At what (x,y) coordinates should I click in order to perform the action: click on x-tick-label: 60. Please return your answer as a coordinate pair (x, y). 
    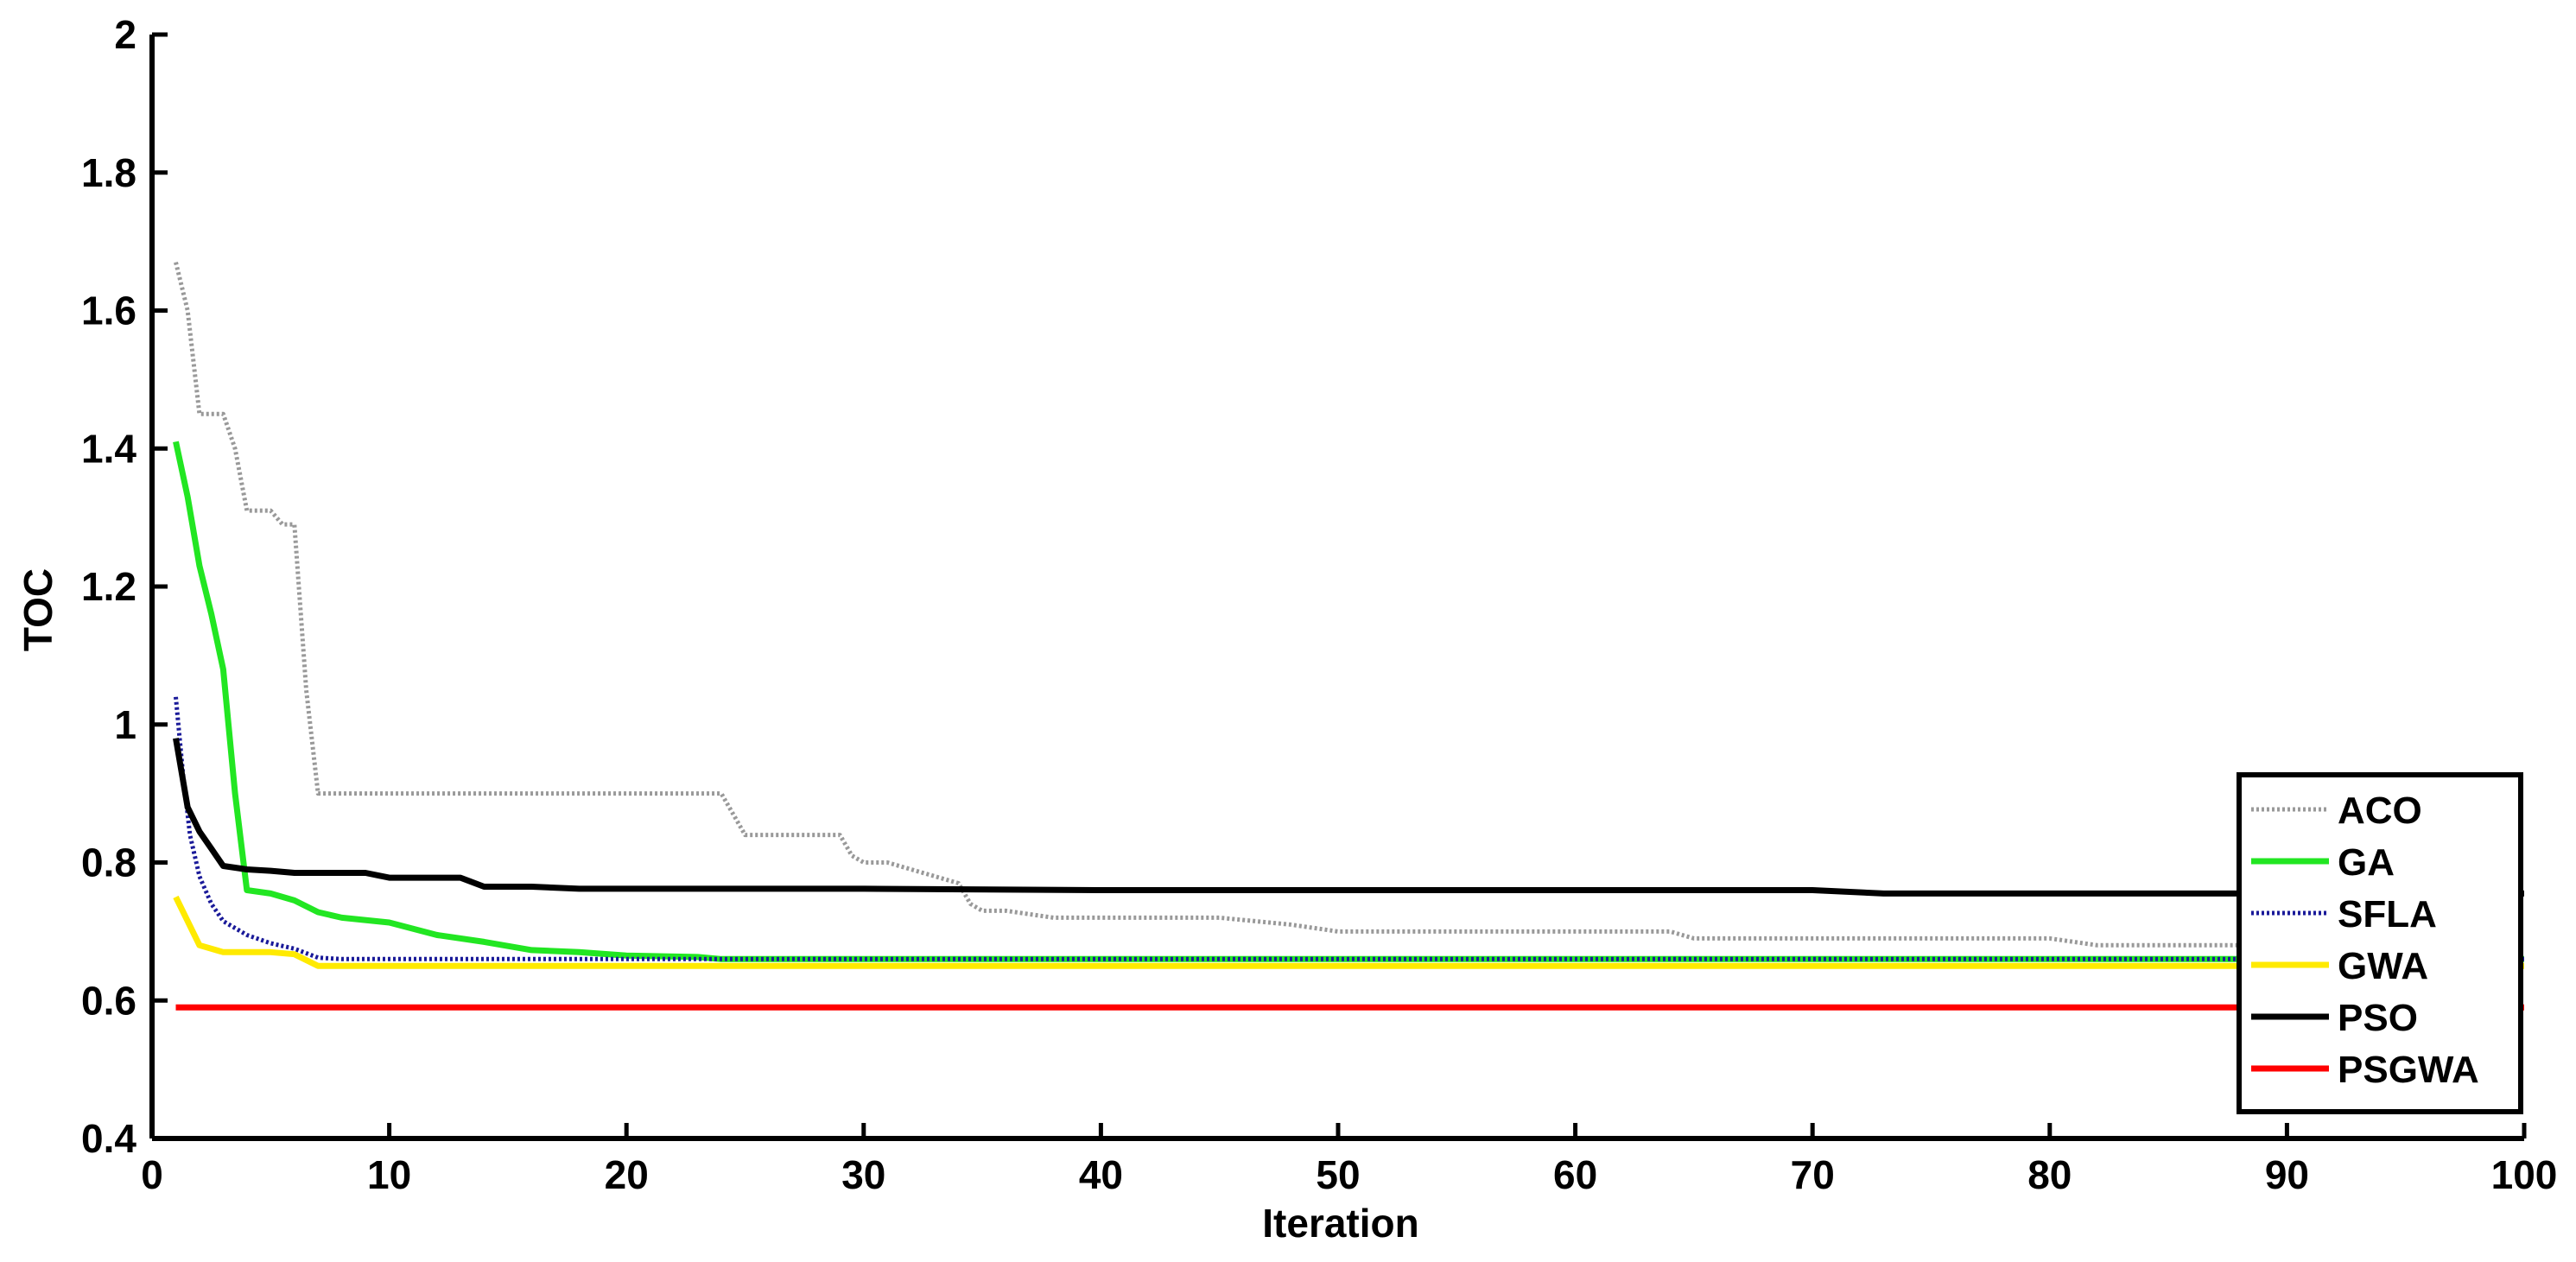
    Looking at the image, I should click on (1575, 1174).